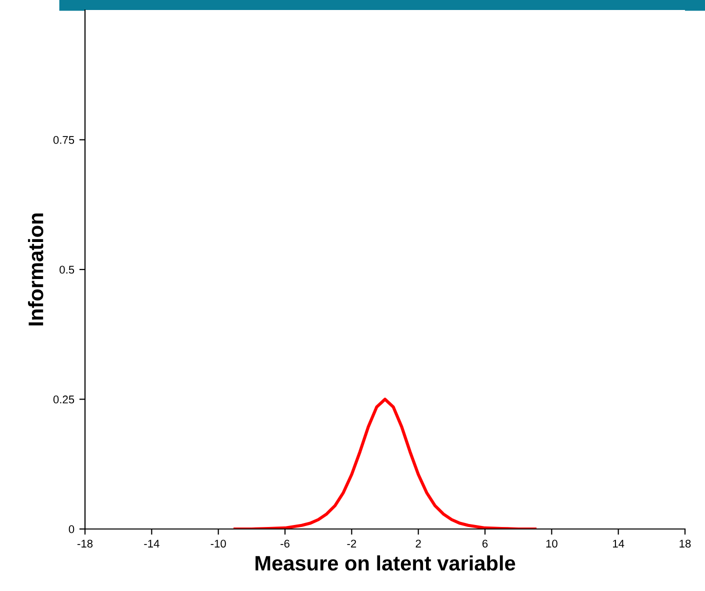 The width and height of the screenshot is (705, 591). I want to click on x-tick-label: -18, so click(85, 544).